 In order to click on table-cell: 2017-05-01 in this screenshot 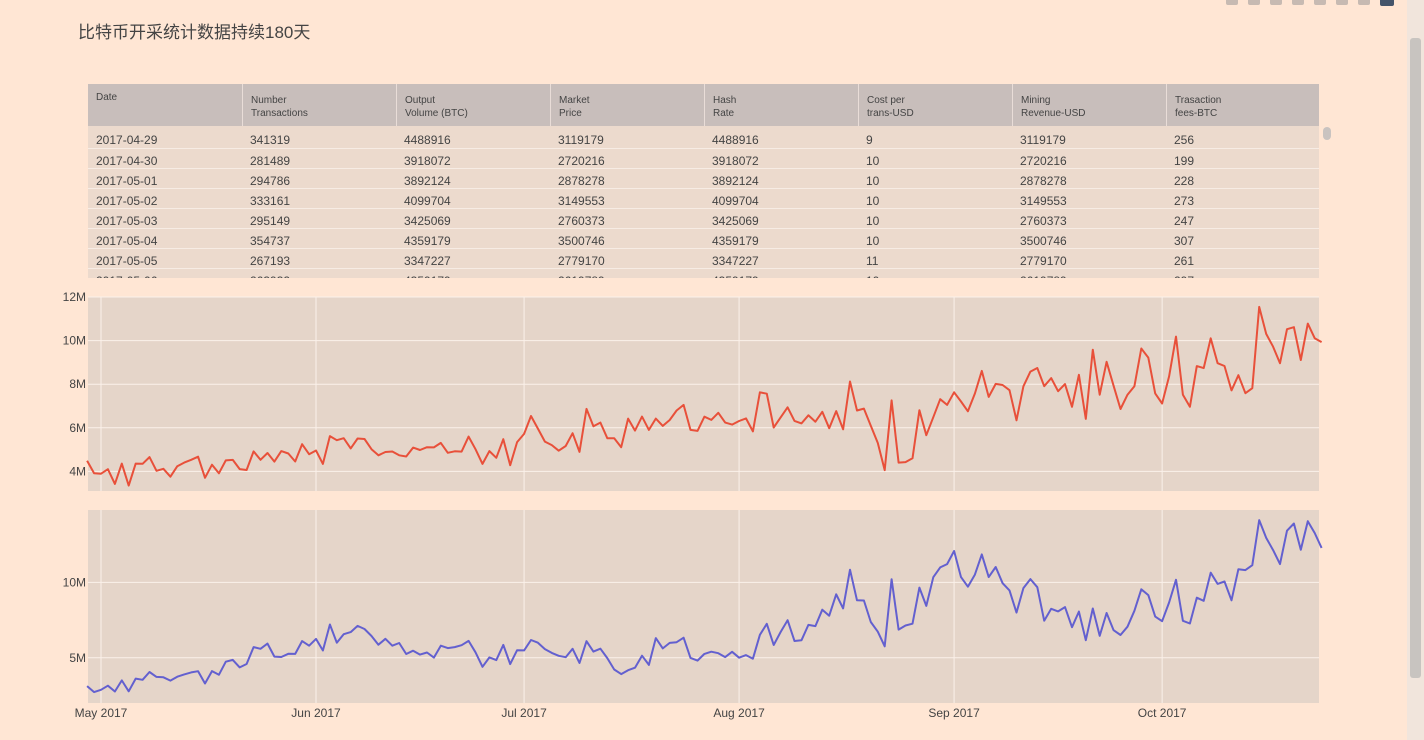, I will do `click(127, 181)`.